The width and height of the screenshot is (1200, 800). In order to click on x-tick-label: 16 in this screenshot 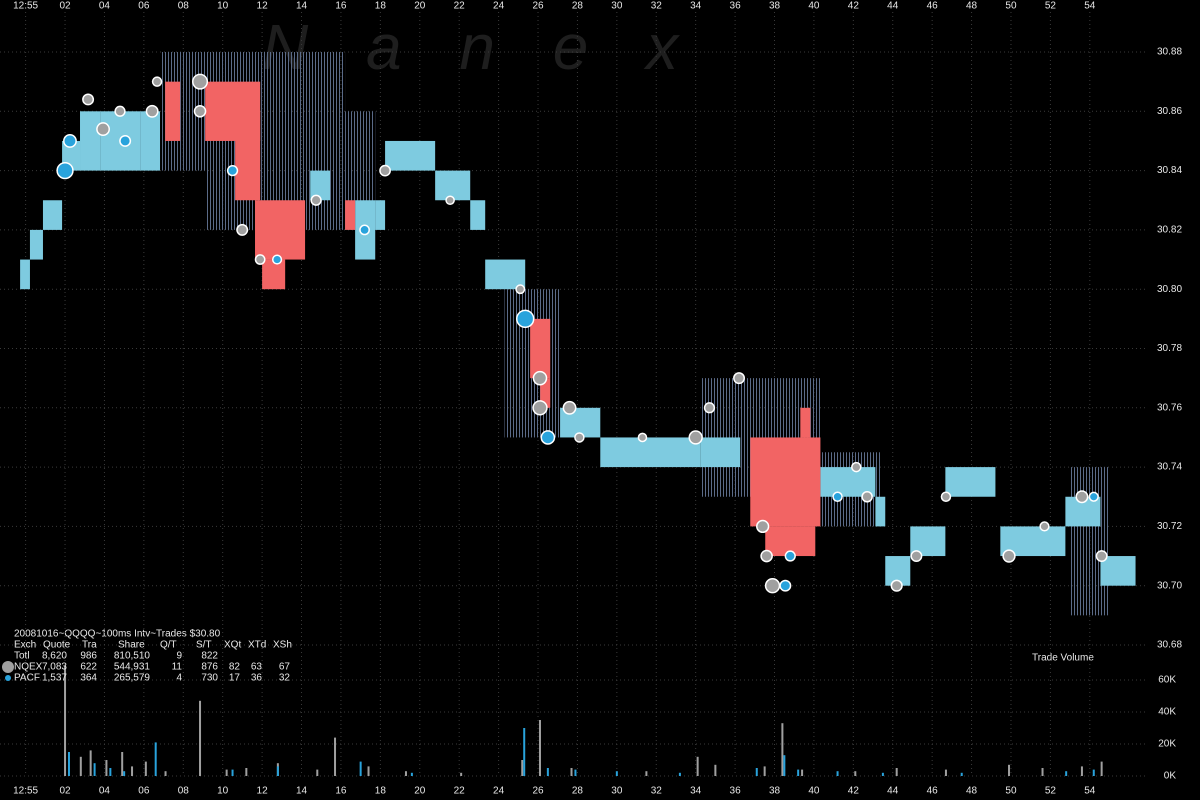, I will do `click(341, 791)`.